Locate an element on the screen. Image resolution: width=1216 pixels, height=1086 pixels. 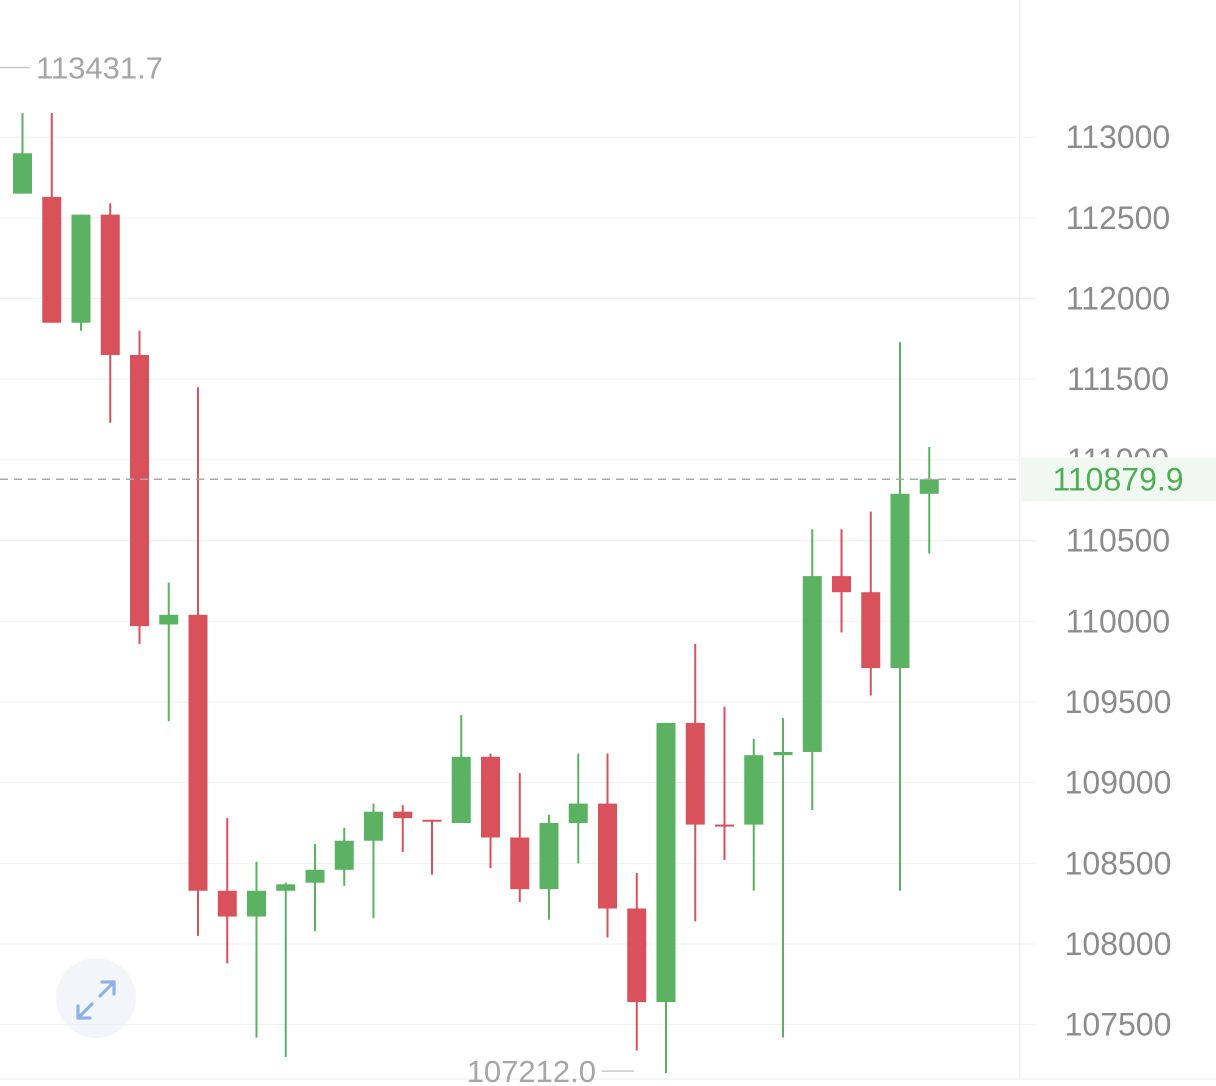
y-tick-label: 113000 is located at coordinates (1118, 137).